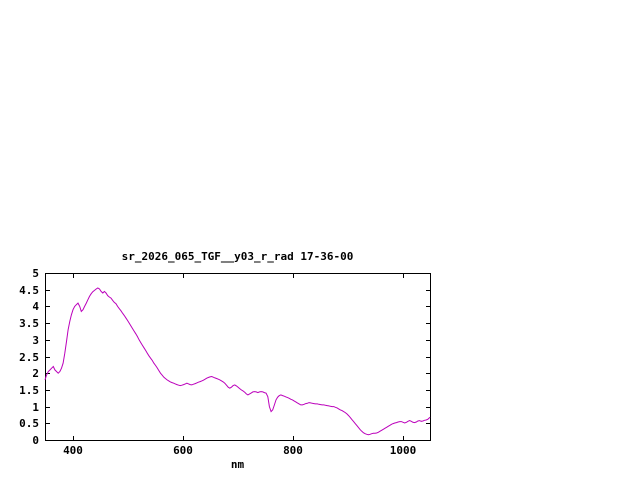  What do you see at coordinates (35, 340) in the screenshot?
I see `y-tick-label: 3` at bounding box center [35, 340].